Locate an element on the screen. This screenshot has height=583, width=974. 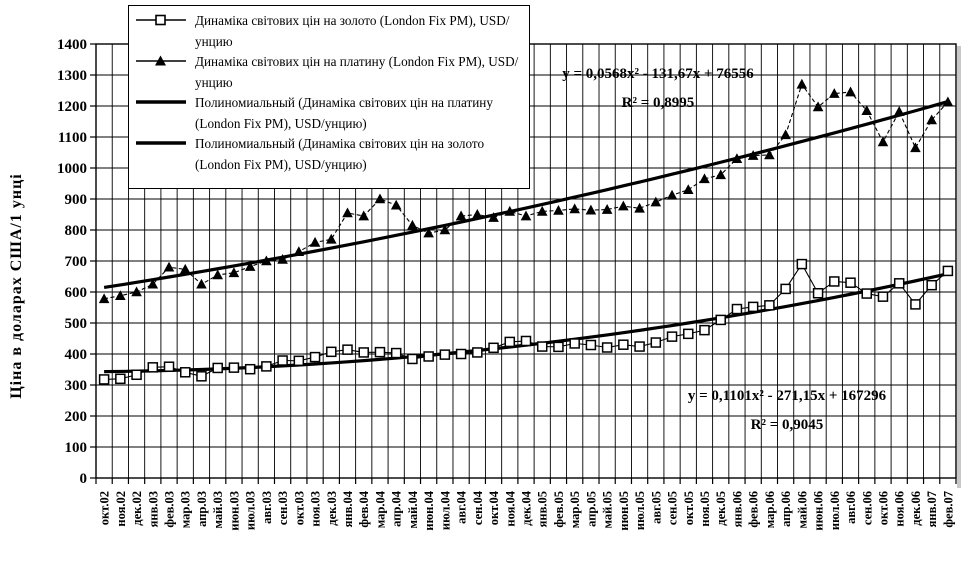
x-tick-label: авг.06 is located at coordinates (851, 507).